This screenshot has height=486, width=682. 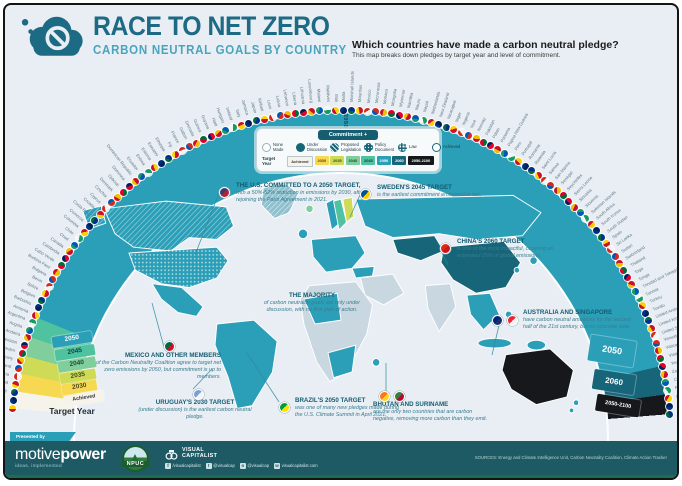 What do you see at coordinates (571, 410) in the screenshot?
I see `region-new-zealand-south` at bounding box center [571, 410].